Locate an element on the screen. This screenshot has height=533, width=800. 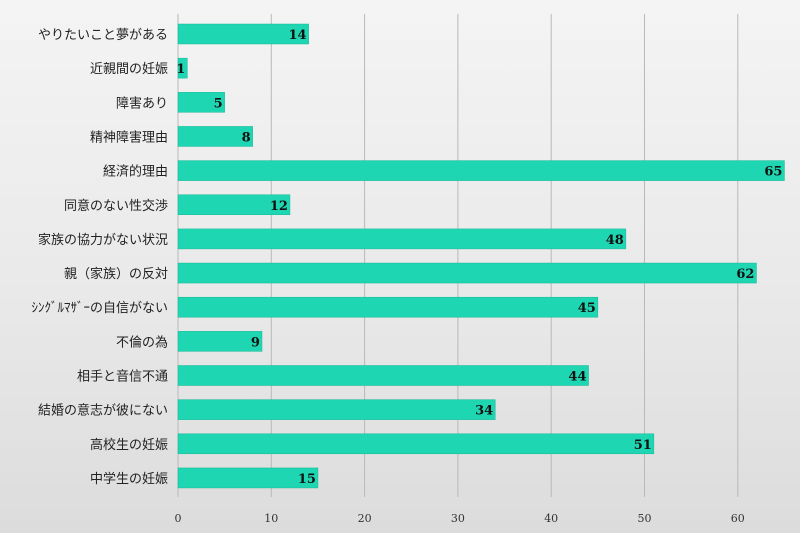
category-label: ｼﾝｸﾞﾙﾏｻﾞｰの自信がない is located at coordinates (99, 308).